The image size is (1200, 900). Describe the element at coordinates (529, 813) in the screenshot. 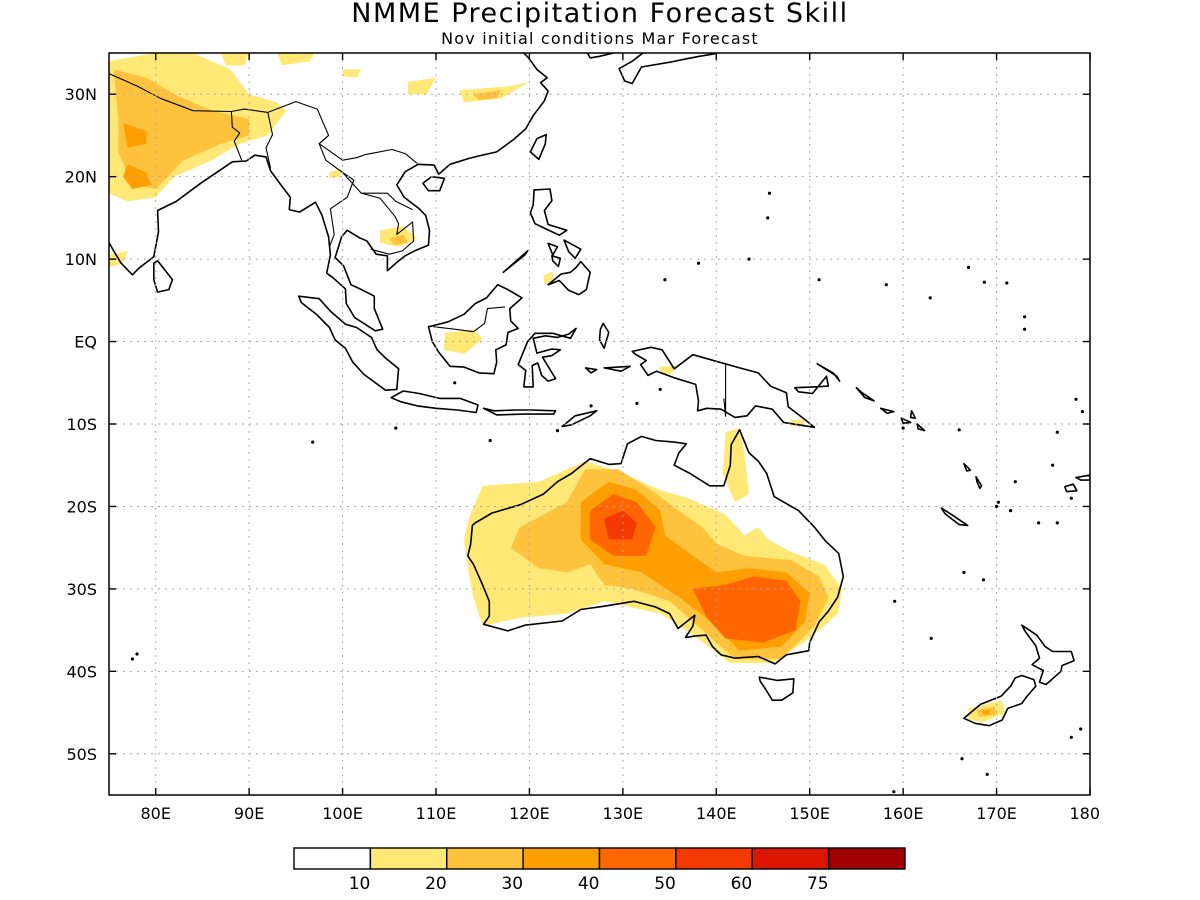

I see `lon-tick-label: 120E` at that location.